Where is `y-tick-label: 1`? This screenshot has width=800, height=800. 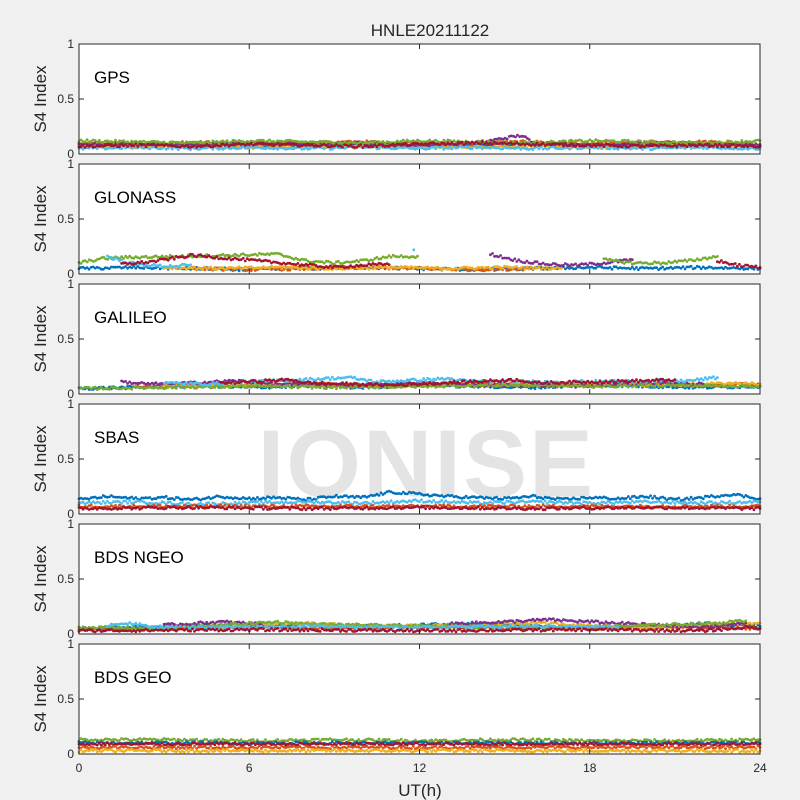 y-tick-label: 1 is located at coordinates (70, 44).